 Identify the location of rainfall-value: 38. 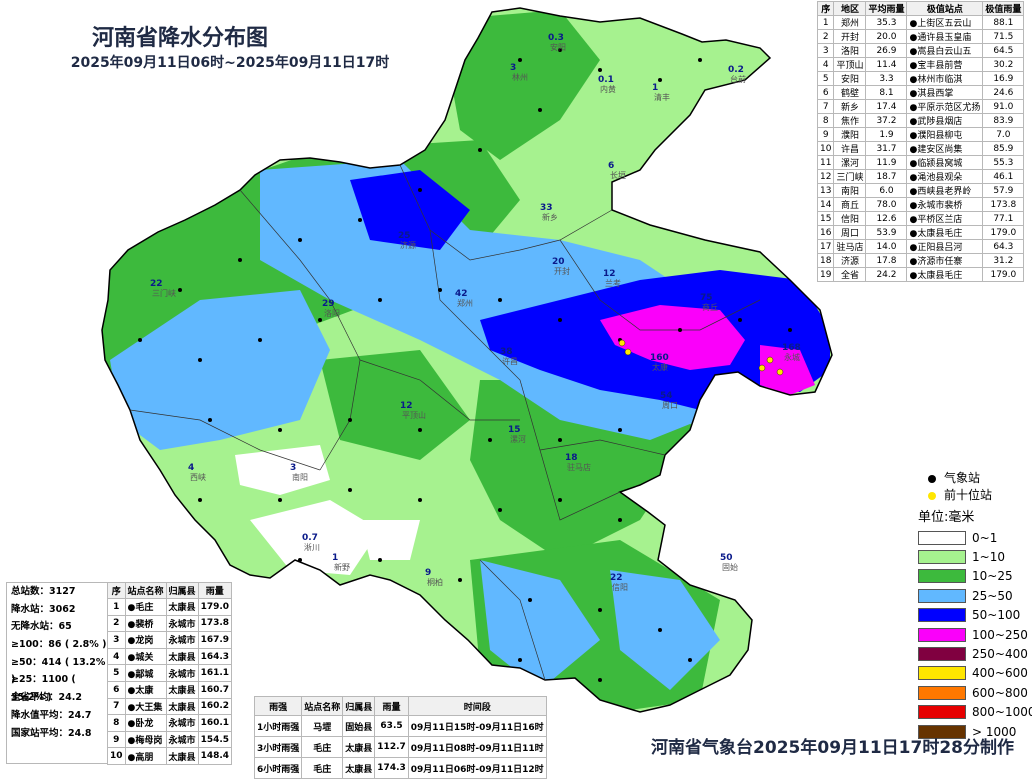
(506, 352).